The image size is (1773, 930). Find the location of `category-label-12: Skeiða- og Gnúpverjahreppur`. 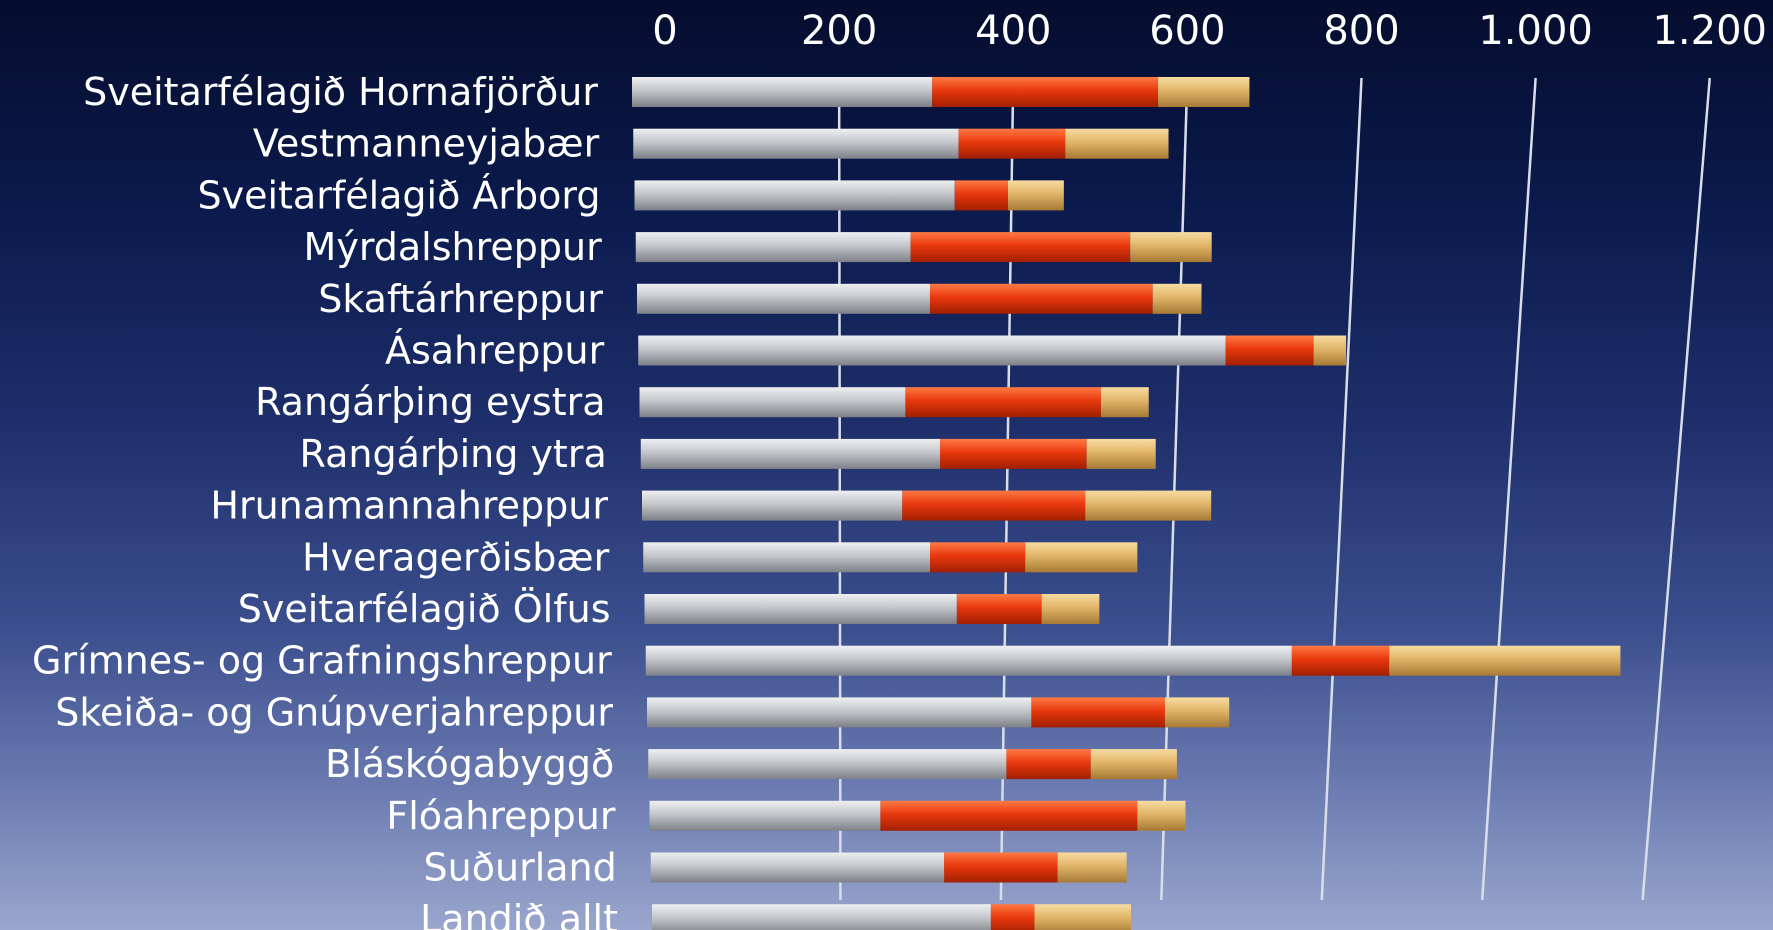

category-label-12: Skeiða- og Gnúpverjahreppur is located at coordinates (334, 712).